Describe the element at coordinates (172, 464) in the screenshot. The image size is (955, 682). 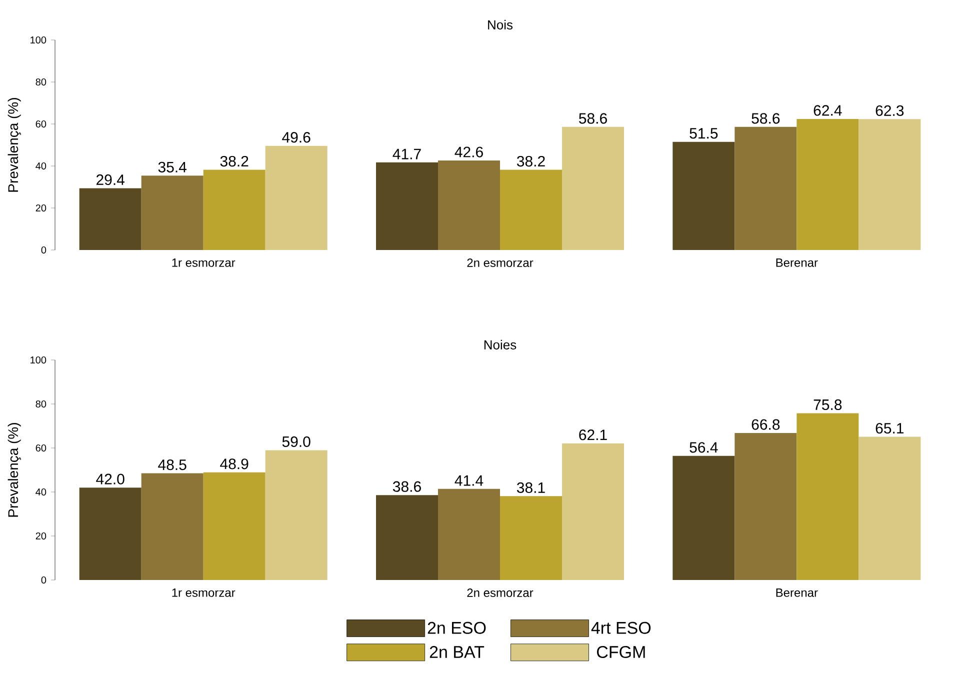
I see `data-label: 48.5` at that location.